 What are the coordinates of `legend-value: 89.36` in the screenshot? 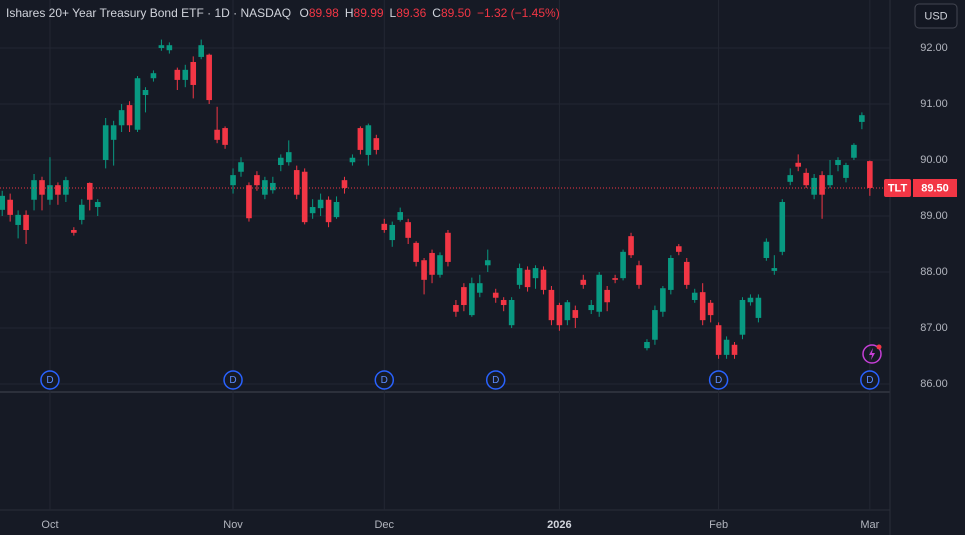 It's located at (411, 13).